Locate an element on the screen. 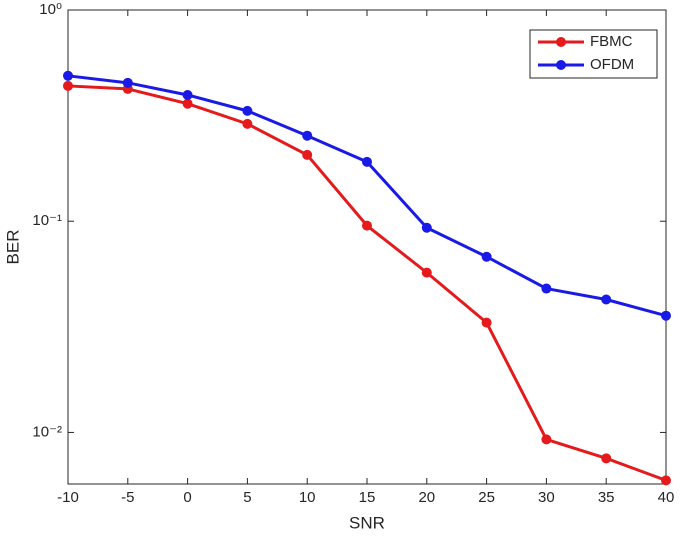 This screenshot has height=537, width=685. y-tick-label: 10⁰ is located at coordinates (50, 9).